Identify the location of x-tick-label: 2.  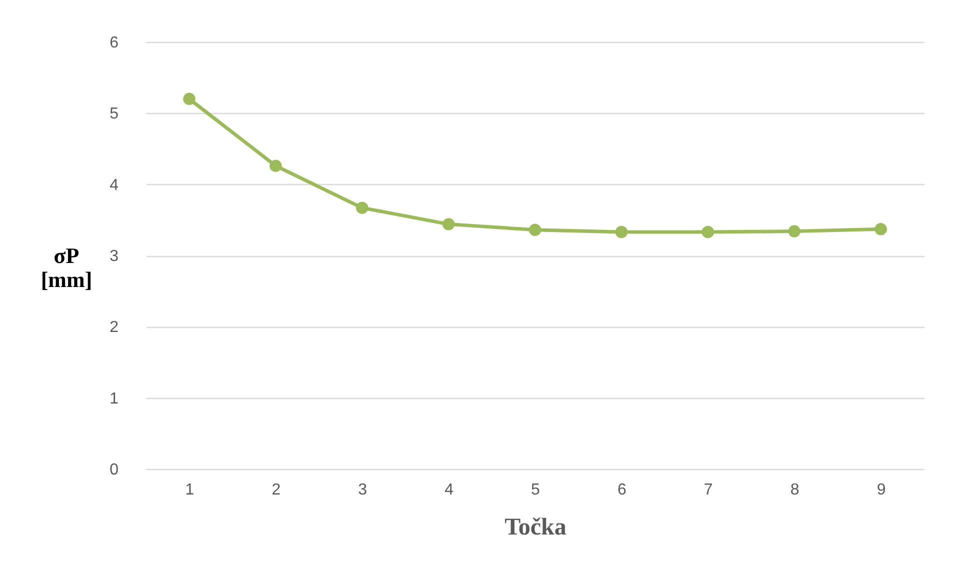
(276, 490).